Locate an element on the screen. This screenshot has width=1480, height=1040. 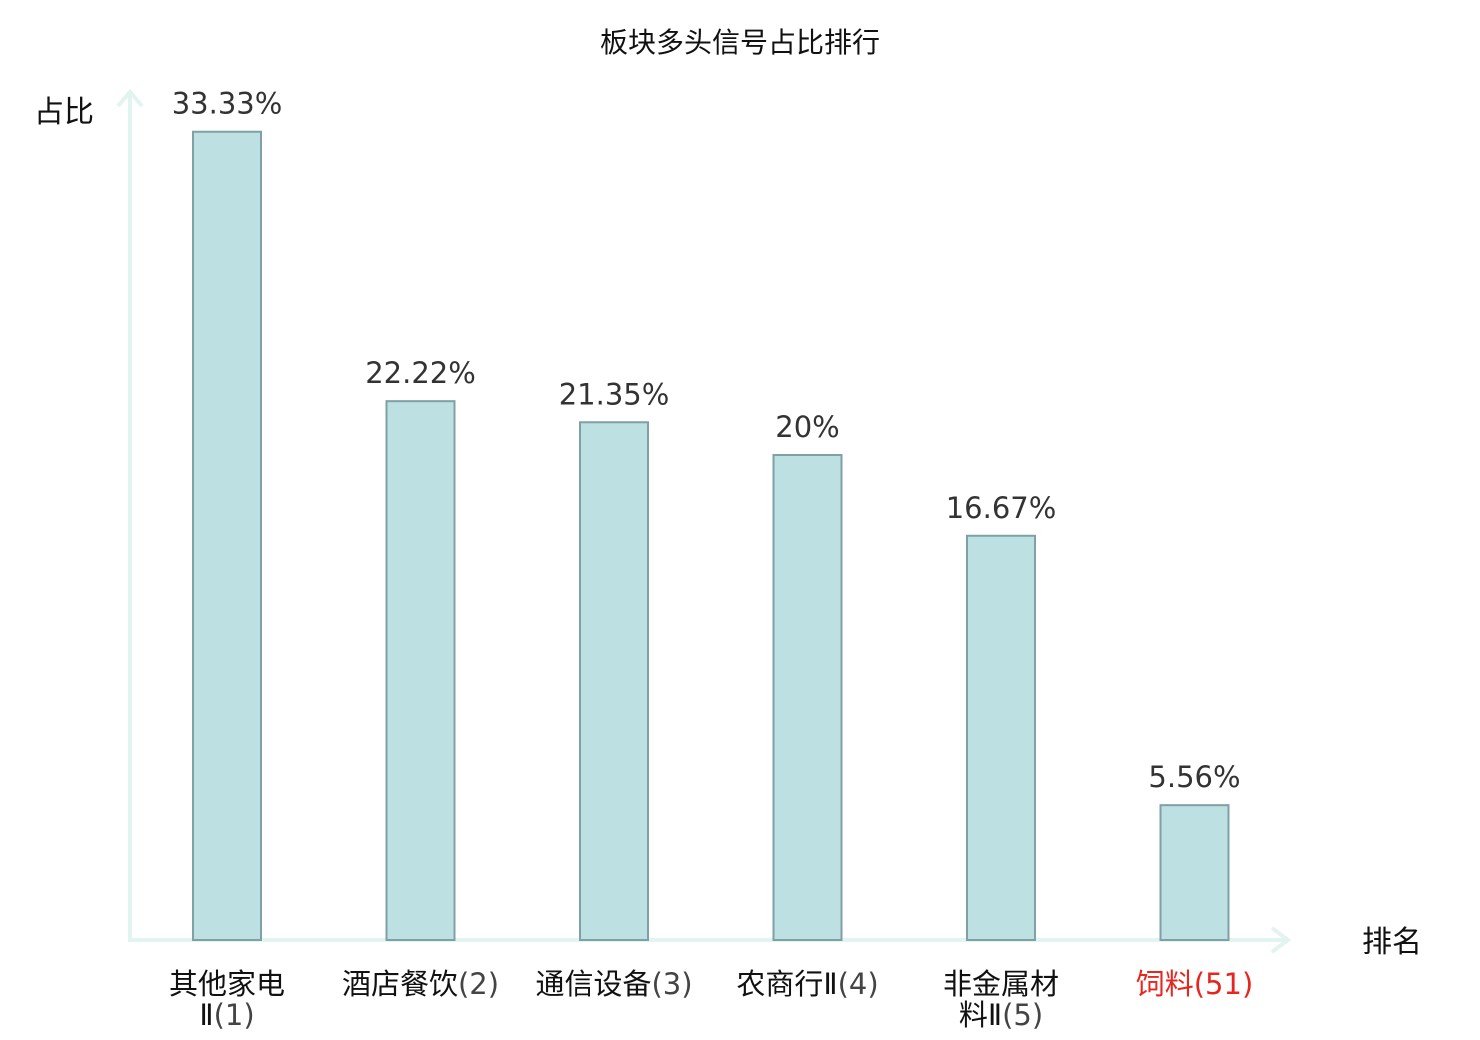
category-rank-5: (5) is located at coordinates (1022, 1015).